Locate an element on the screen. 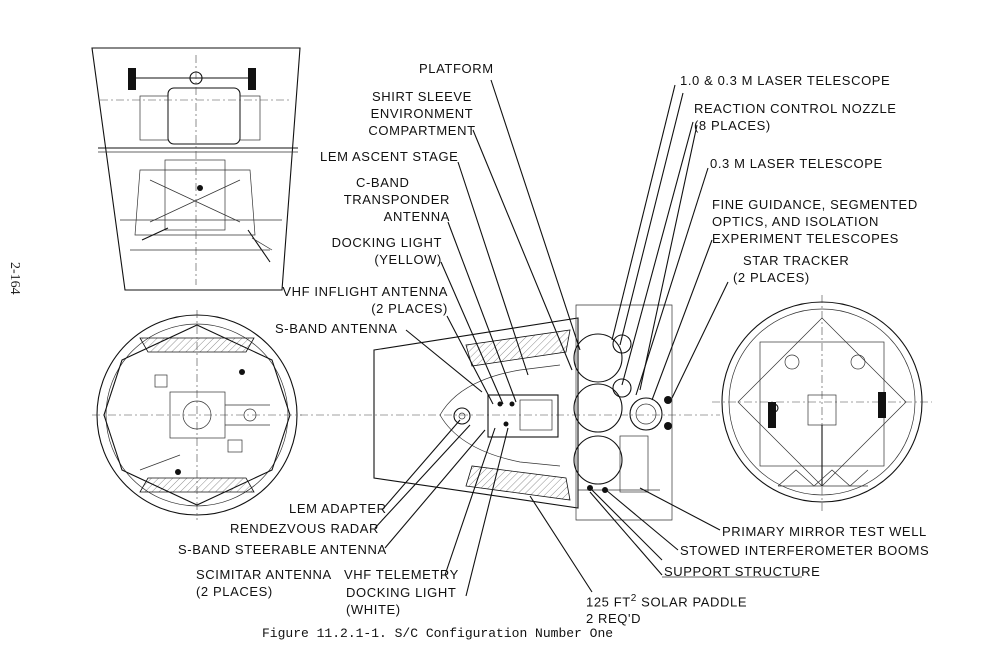  solar-paddle-area: 125 FT is located at coordinates (608, 602).